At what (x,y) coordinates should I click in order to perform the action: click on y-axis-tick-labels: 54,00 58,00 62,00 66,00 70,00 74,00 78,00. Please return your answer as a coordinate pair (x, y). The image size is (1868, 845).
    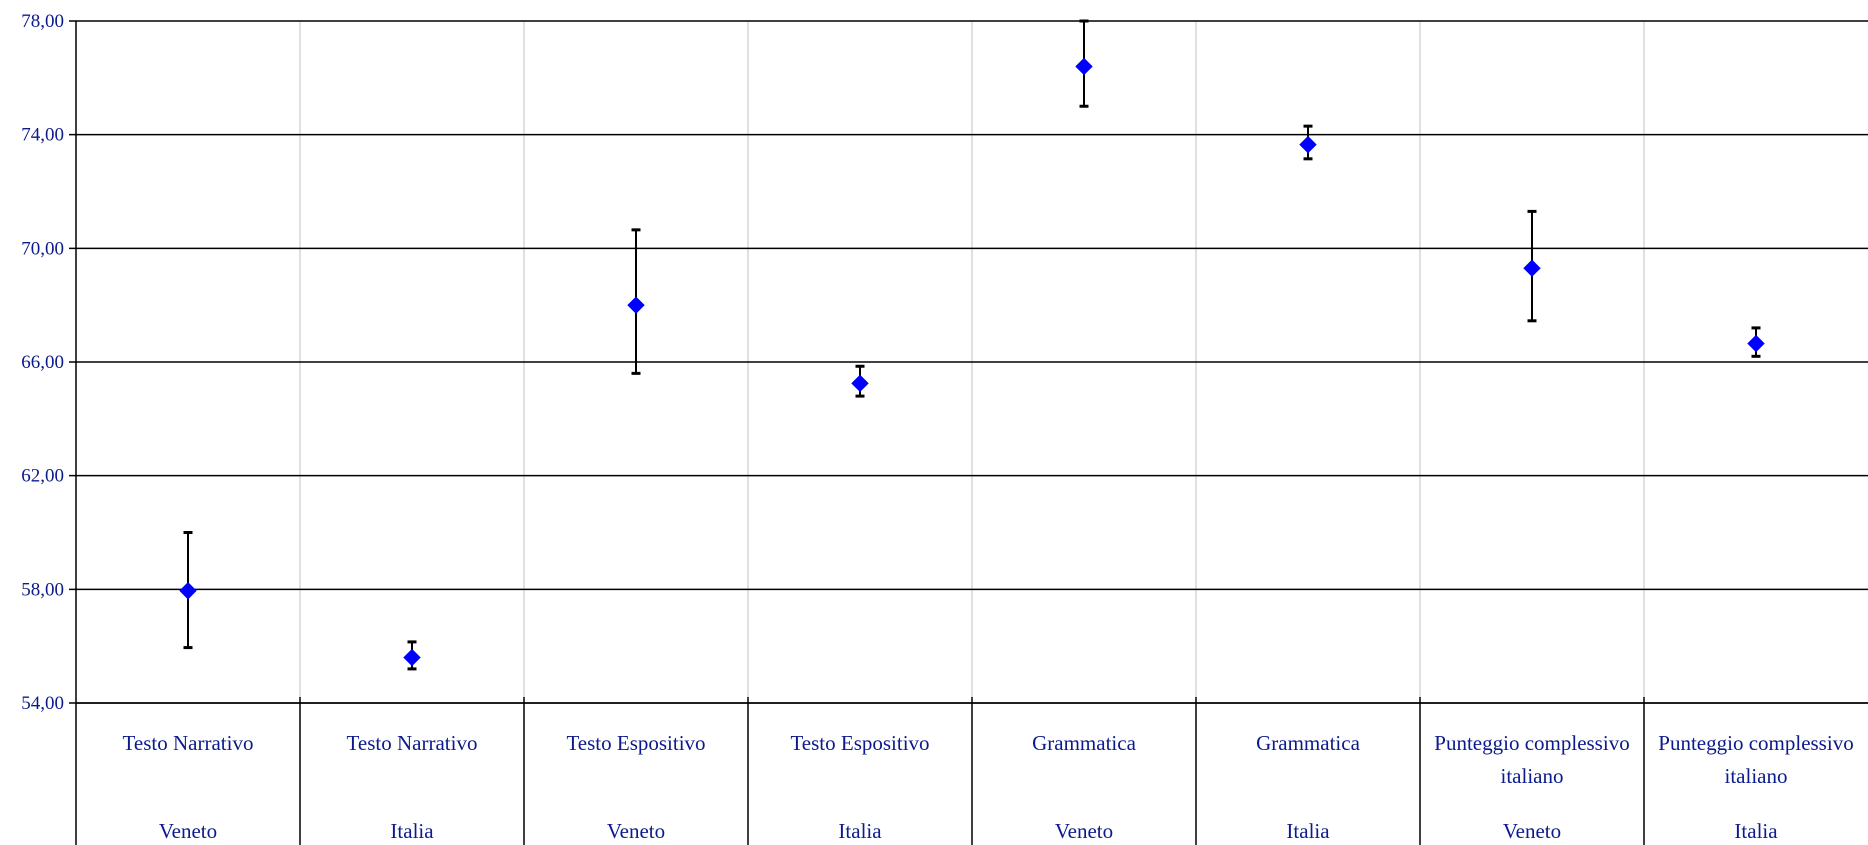
    Looking at the image, I should click on (42, 362).